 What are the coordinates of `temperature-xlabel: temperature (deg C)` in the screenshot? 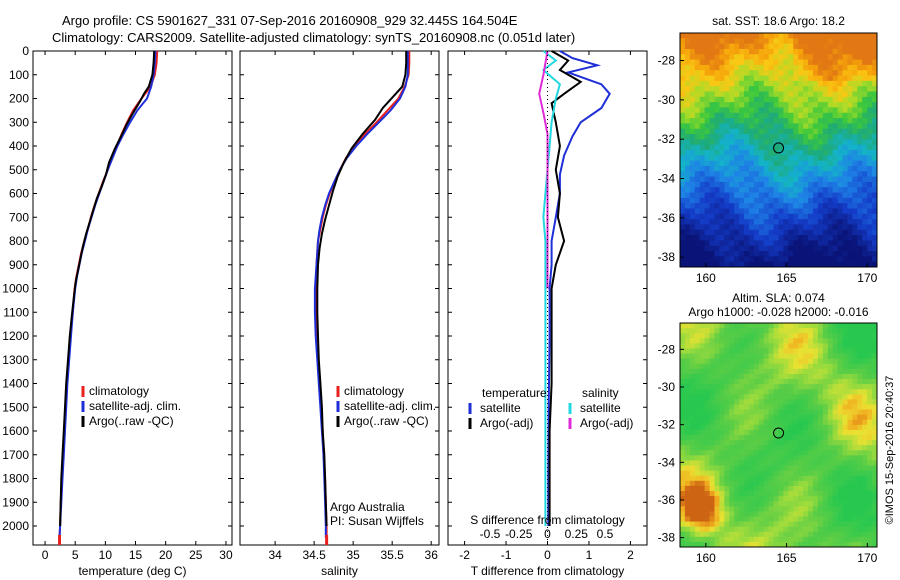 It's located at (132, 571).